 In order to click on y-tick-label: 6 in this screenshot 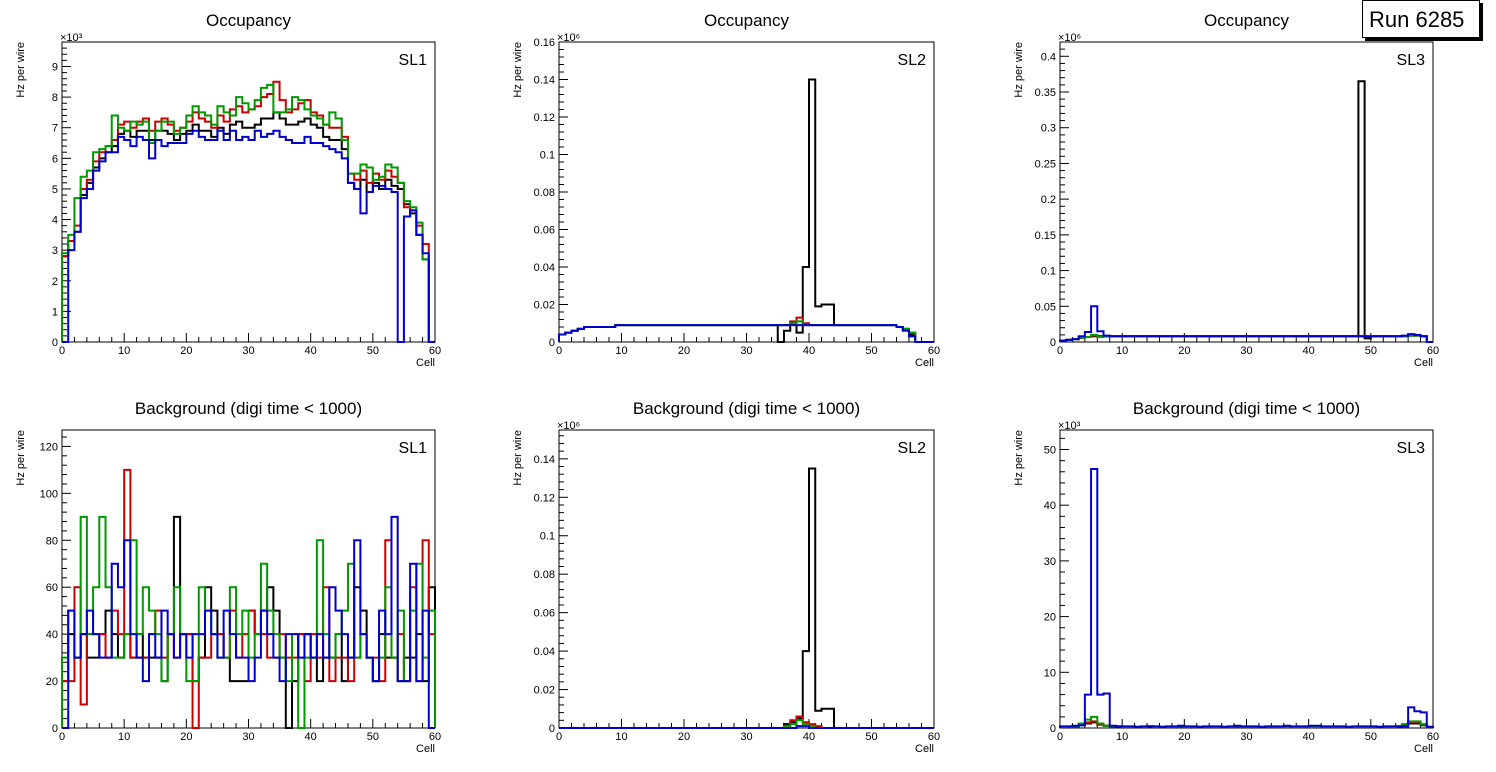, I will do `click(55, 159)`.